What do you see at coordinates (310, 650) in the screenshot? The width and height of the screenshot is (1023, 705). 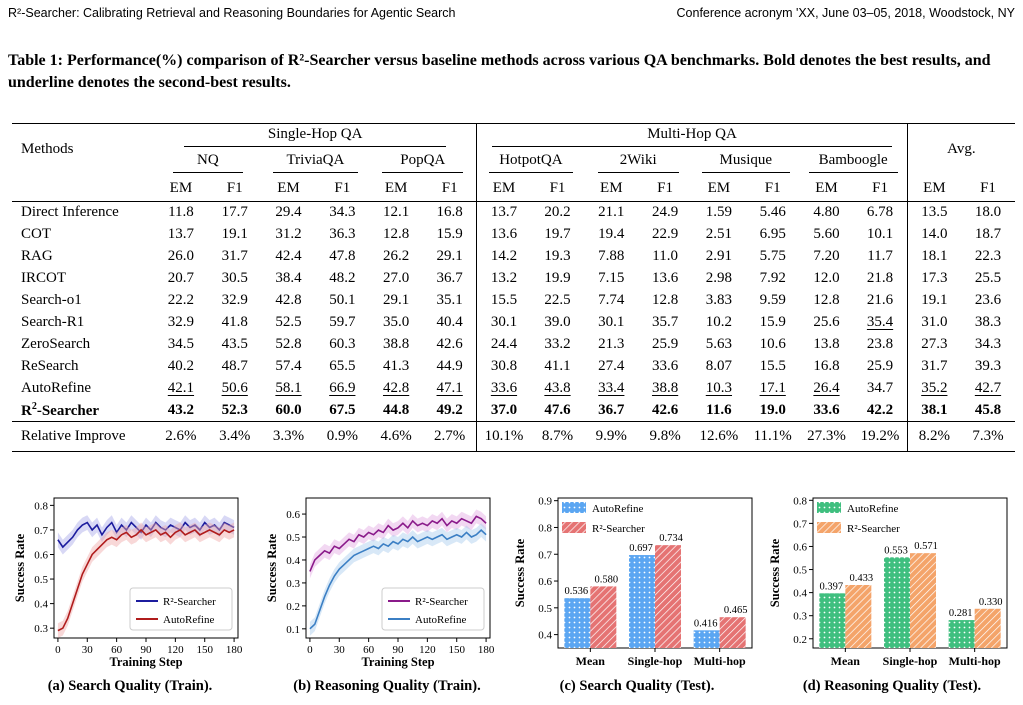 I see `x-tick-label: 0` at bounding box center [310, 650].